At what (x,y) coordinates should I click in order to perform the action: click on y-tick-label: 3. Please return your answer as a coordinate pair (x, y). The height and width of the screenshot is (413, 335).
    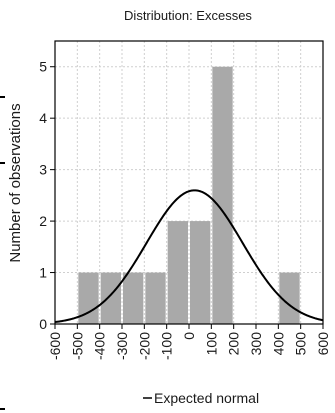
    Looking at the image, I should click on (43, 170).